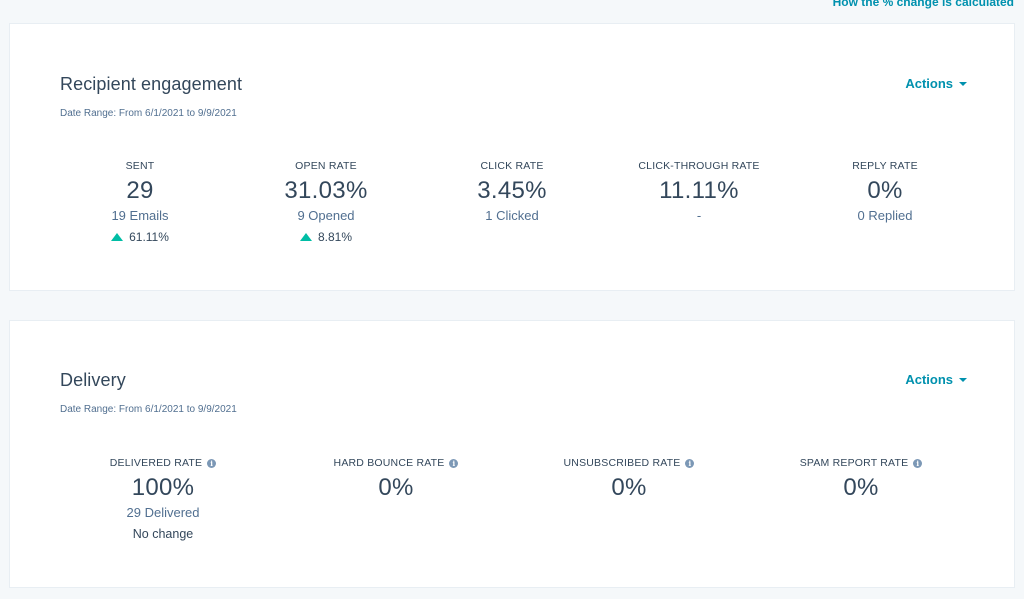  I want to click on metric-sub: 19 Emails, so click(140, 215).